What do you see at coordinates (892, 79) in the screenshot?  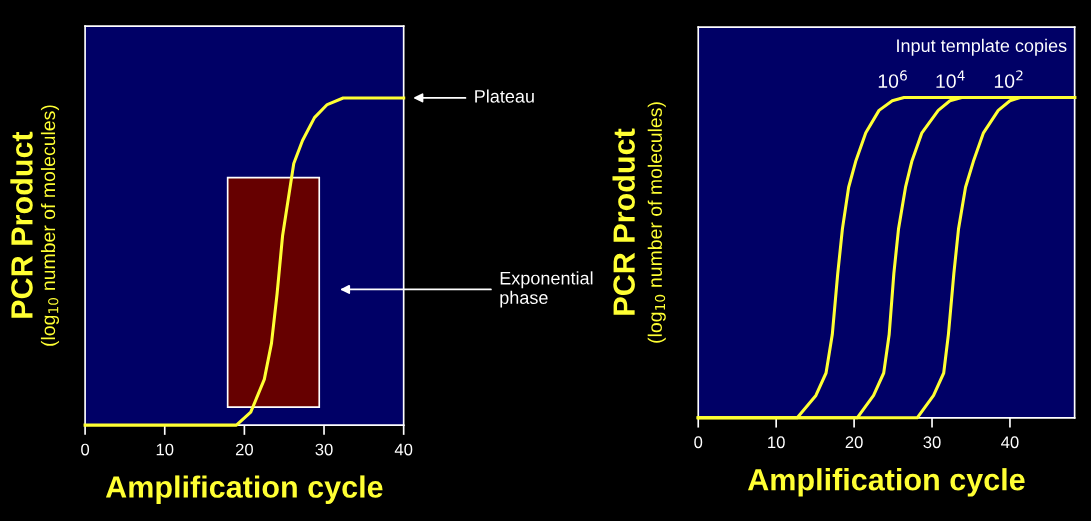 I see `series-label: 10$^{6}$` at bounding box center [892, 79].